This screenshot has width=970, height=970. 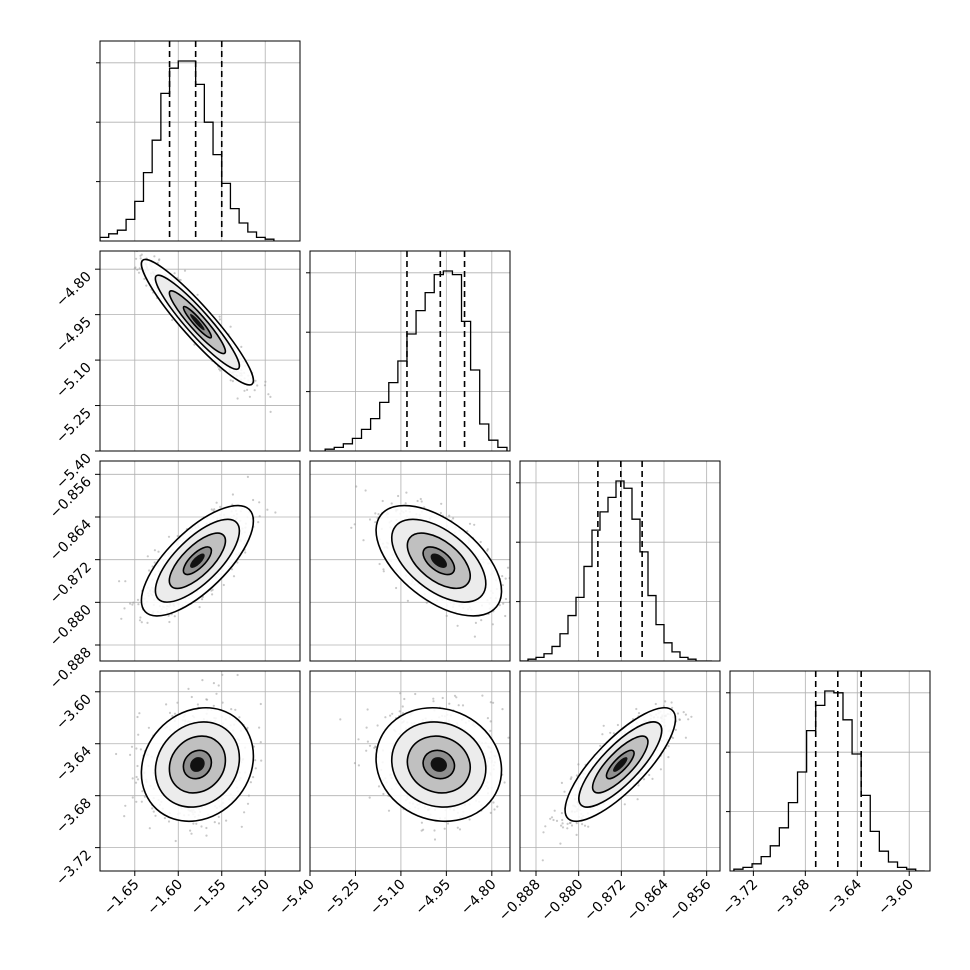 I want to click on scatter-panel, so click(x=200, y=771).